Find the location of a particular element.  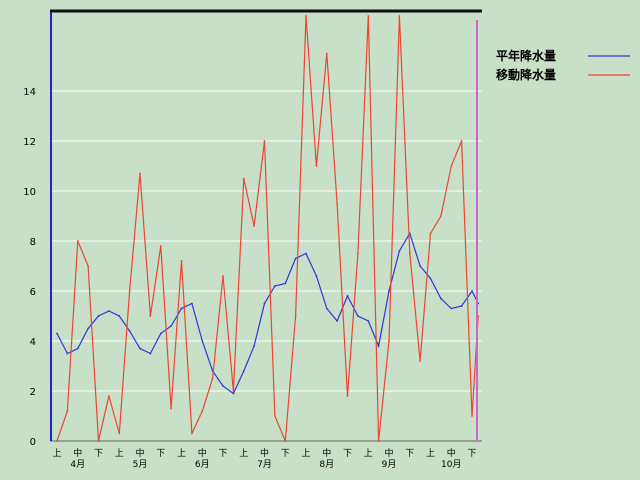

x-month-label: 6月 is located at coordinates (202, 464).